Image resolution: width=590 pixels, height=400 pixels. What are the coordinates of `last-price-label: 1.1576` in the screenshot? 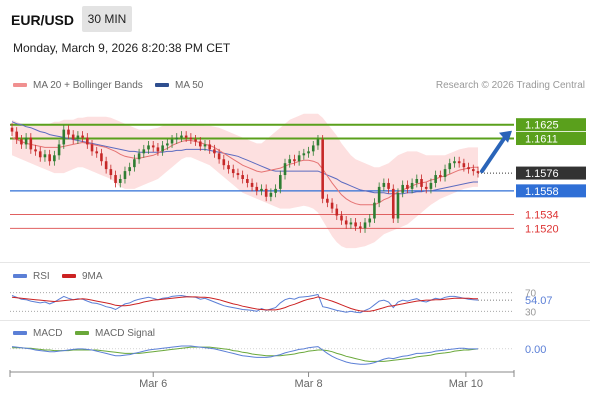 It's located at (542, 174).